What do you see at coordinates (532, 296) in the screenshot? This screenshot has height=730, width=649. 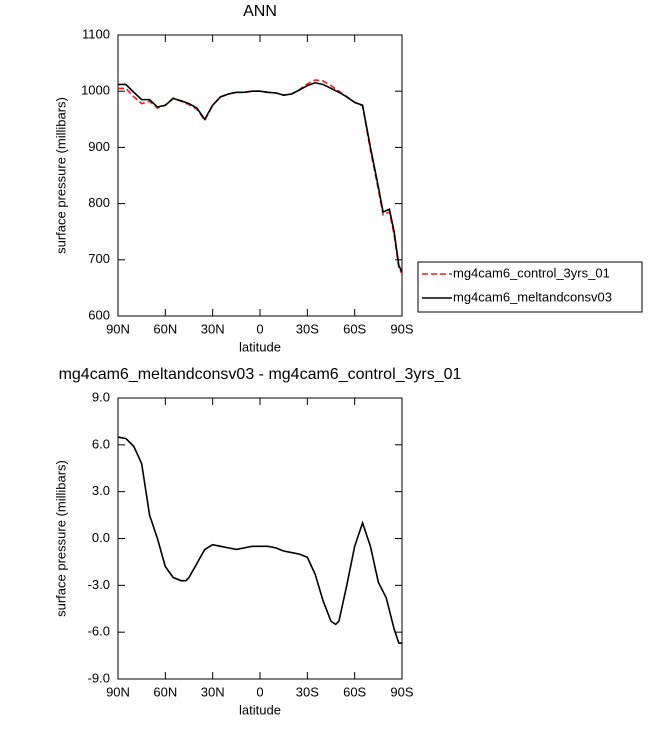 I see `legend-label: mg4cam6_meltandconsv03` at bounding box center [532, 296].